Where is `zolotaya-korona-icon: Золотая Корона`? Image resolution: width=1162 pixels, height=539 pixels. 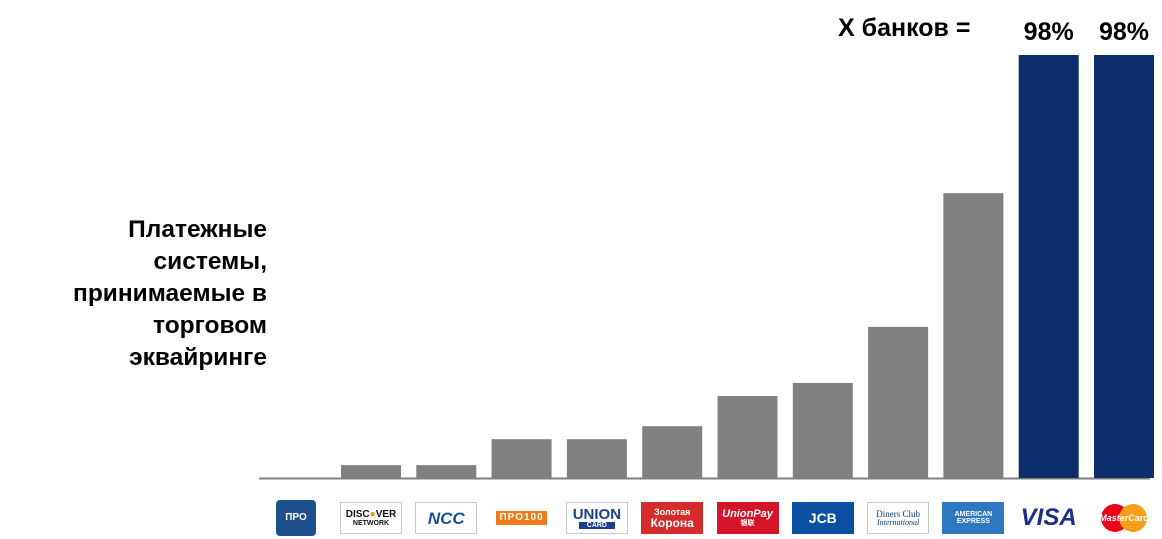 zolotaya-korona-icon: Золотая Корона is located at coordinates (672, 518).